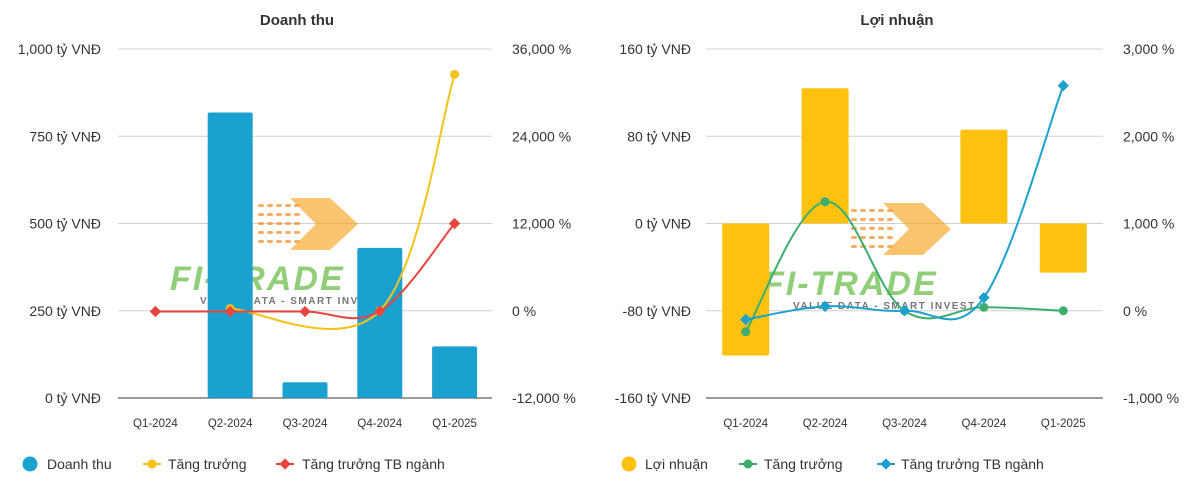 This screenshot has width=1198, height=500. What do you see at coordinates (65, 136) in the screenshot?
I see `y-left-tick-label: 750 tỷ VNĐ` at bounding box center [65, 136].